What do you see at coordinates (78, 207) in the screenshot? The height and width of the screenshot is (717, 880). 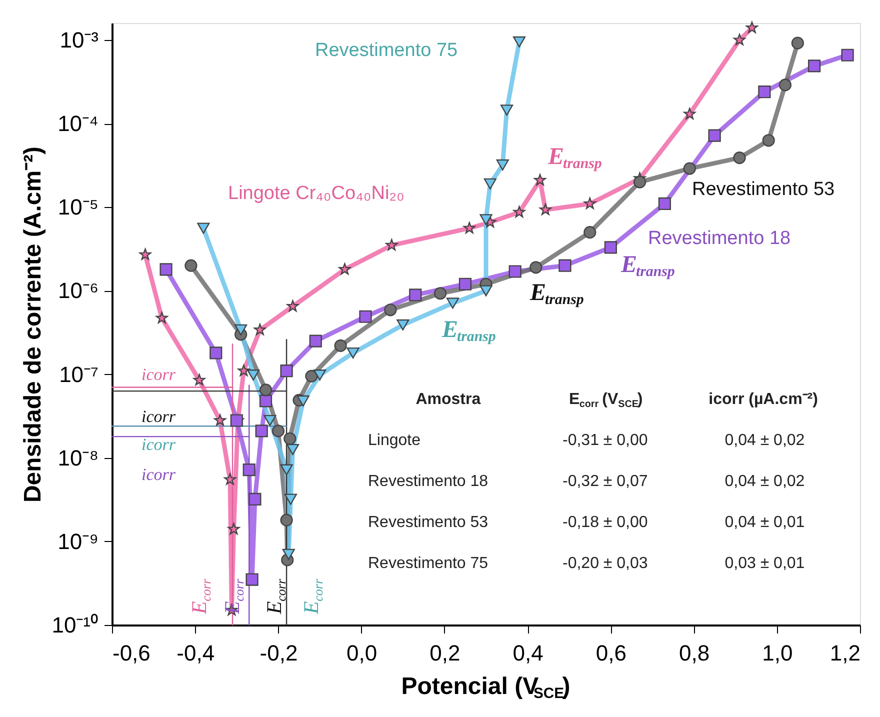 I see `y-tick-label: 10⁻⁵` at bounding box center [78, 207].